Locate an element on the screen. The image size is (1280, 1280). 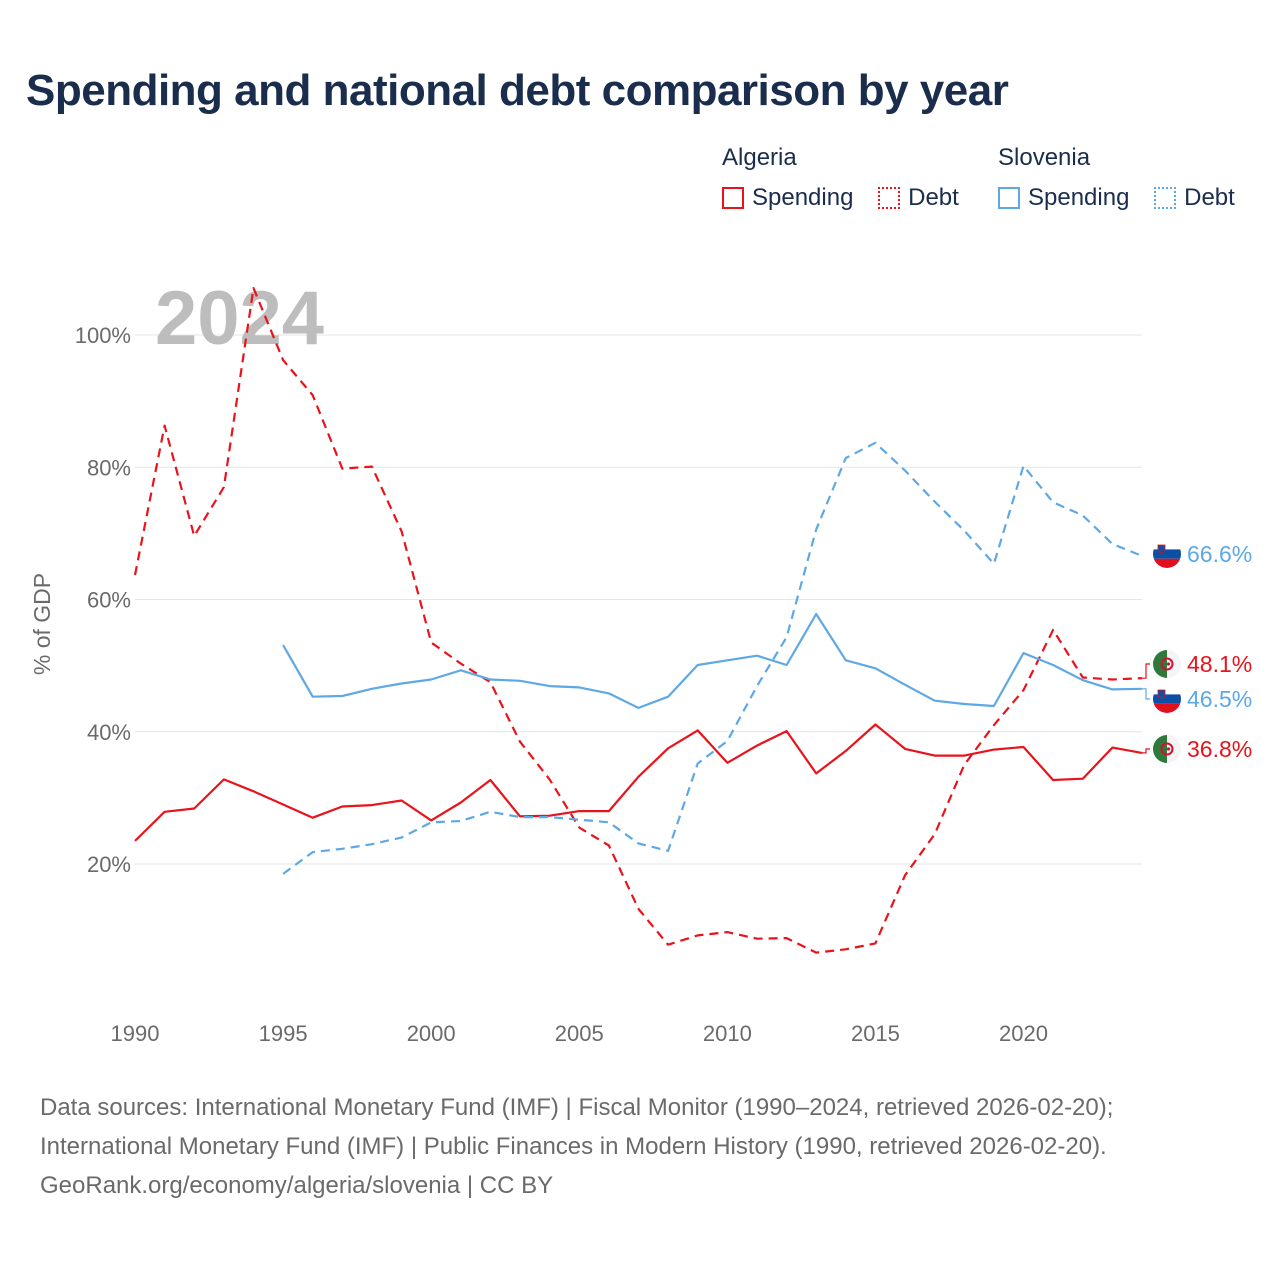
legend-item-algeria-spending: Spending is located at coordinates (787, 198).